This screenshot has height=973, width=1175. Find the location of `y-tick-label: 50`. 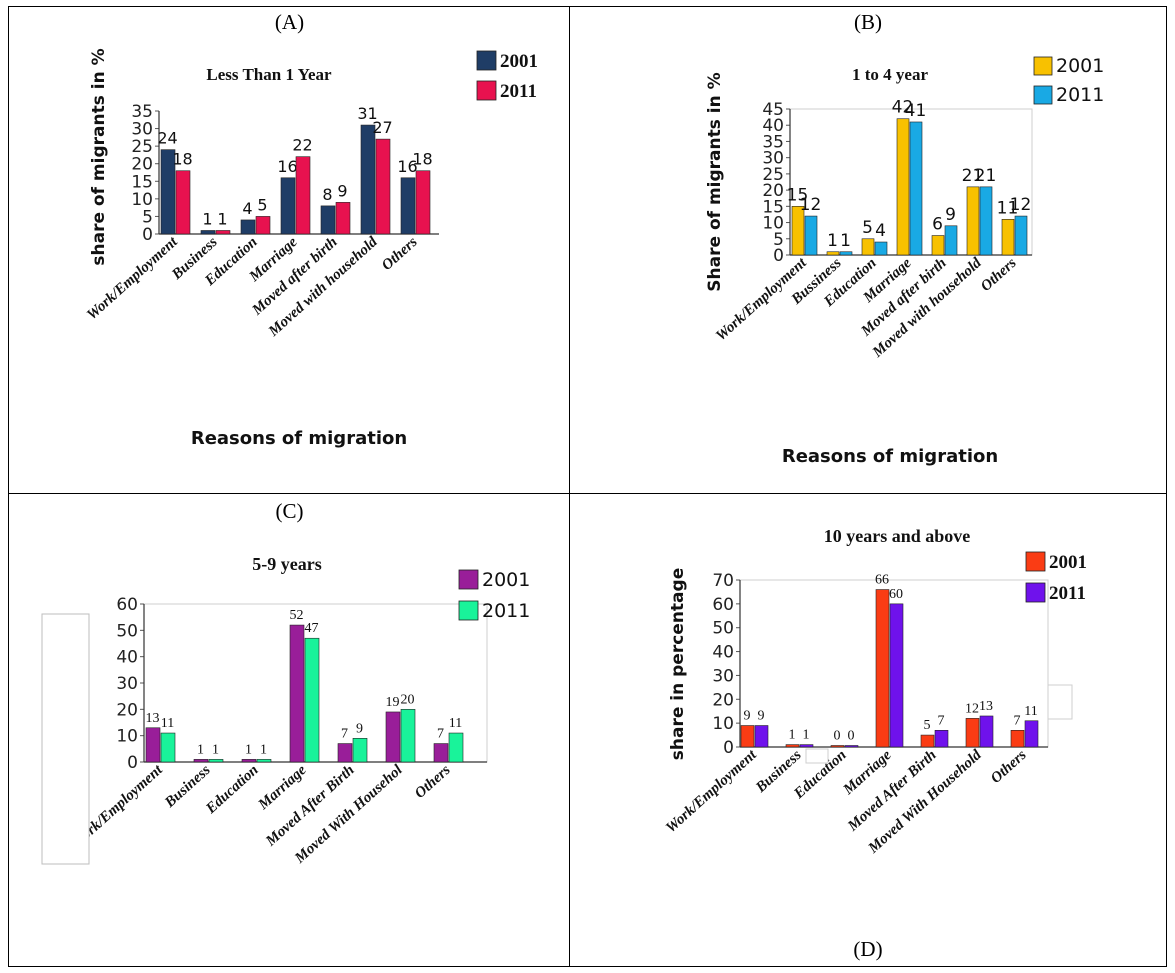

y-tick-label: 50 is located at coordinates (127, 631).